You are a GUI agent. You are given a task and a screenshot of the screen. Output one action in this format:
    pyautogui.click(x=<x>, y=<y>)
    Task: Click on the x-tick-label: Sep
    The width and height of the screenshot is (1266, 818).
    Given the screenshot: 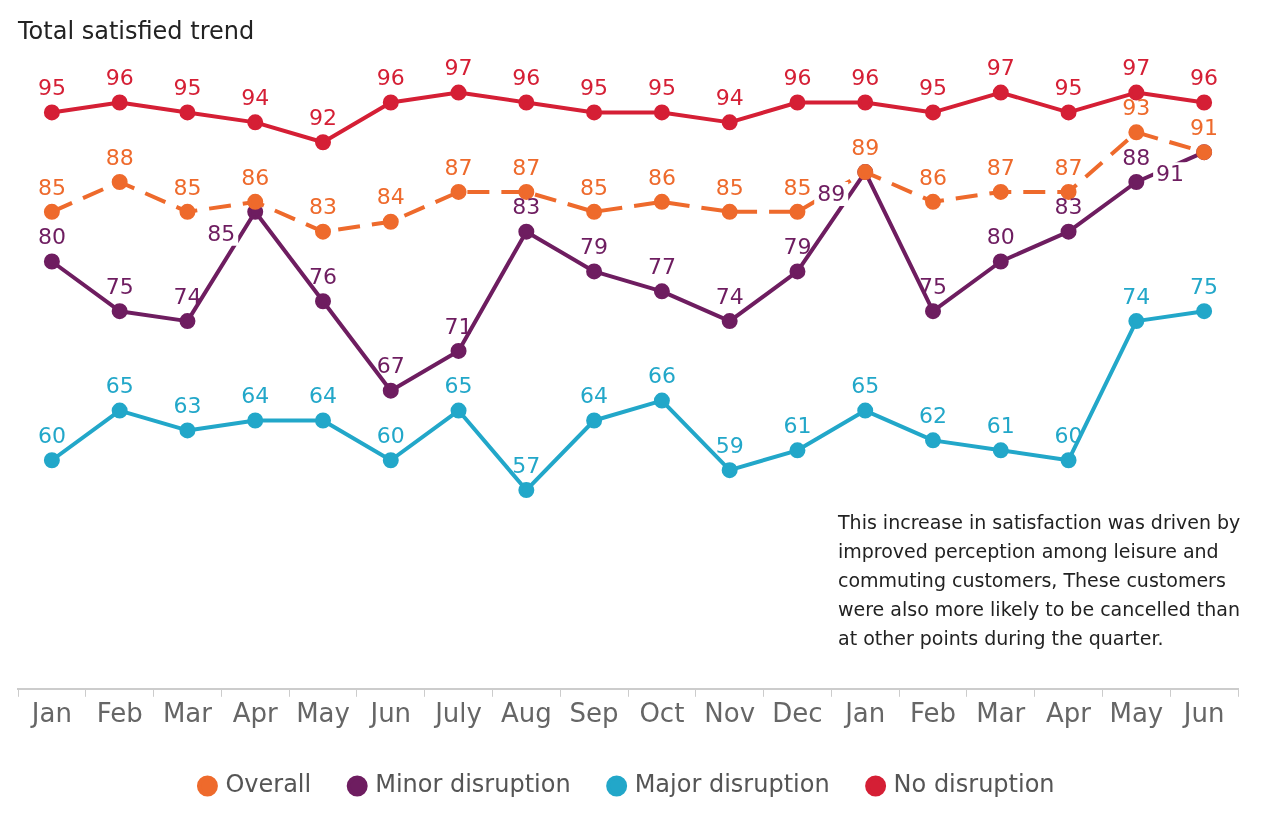 What is the action you would take?
    pyautogui.click(x=594, y=713)
    